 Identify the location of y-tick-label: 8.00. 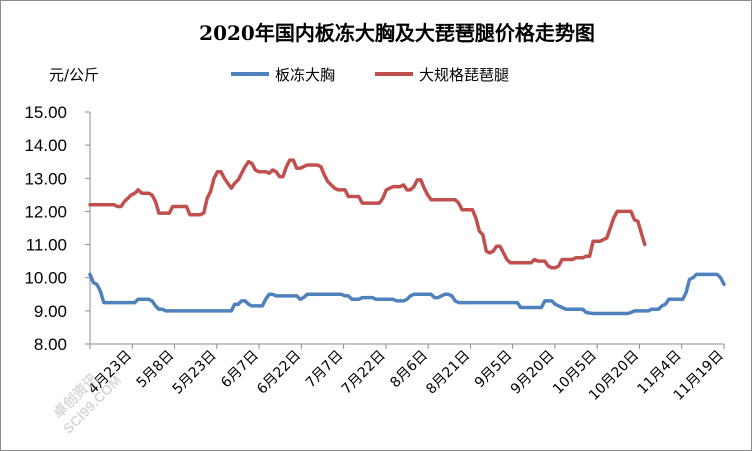
(50, 344).